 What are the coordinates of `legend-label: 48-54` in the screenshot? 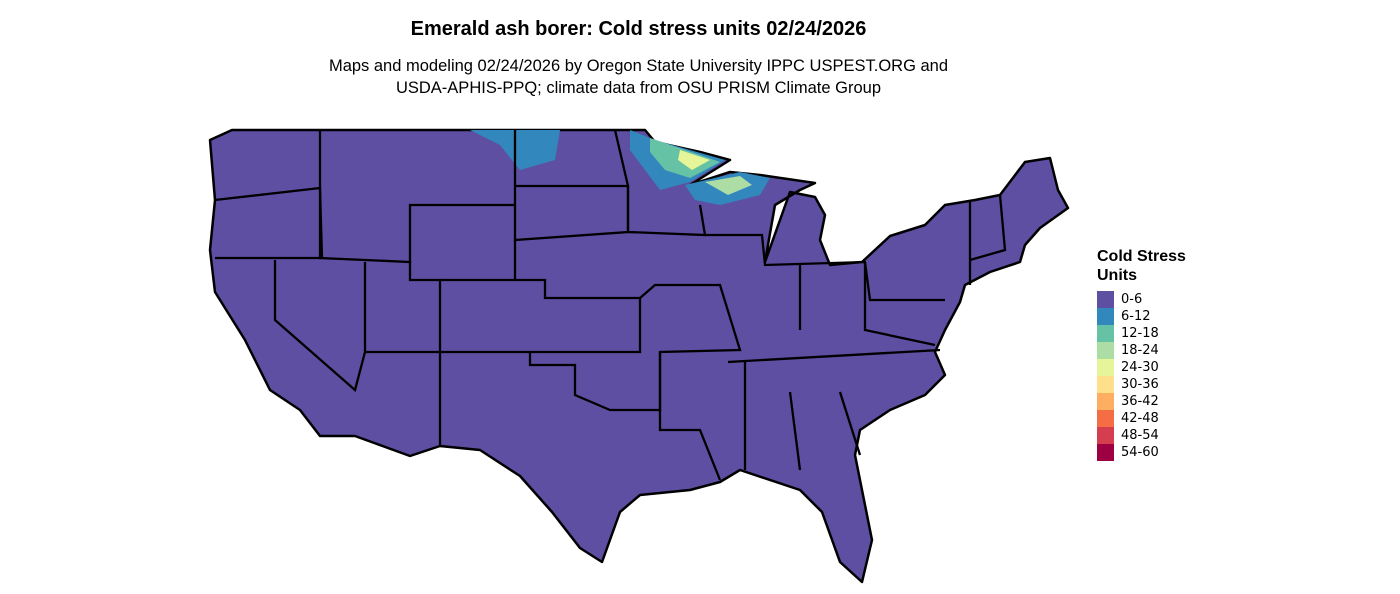 It's located at (1140, 435).